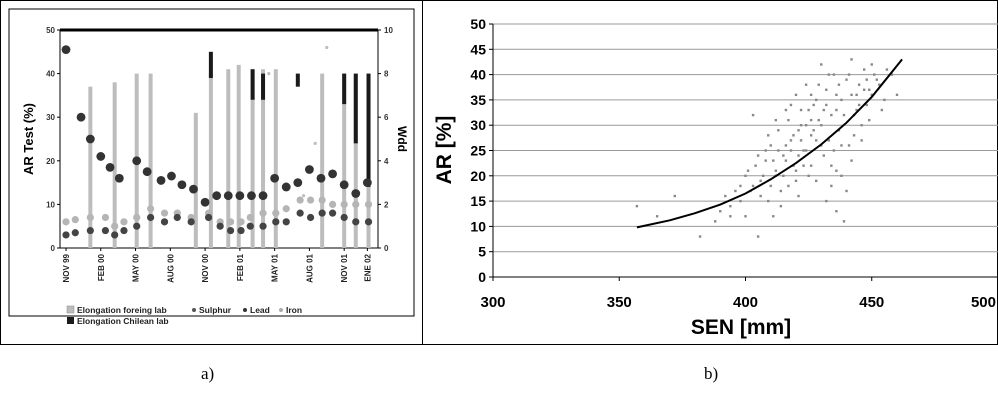 The image size is (998, 408). What do you see at coordinates (386, 117) in the screenshot?
I see `y2-tick-label: 6` at bounding box center [386, 117].